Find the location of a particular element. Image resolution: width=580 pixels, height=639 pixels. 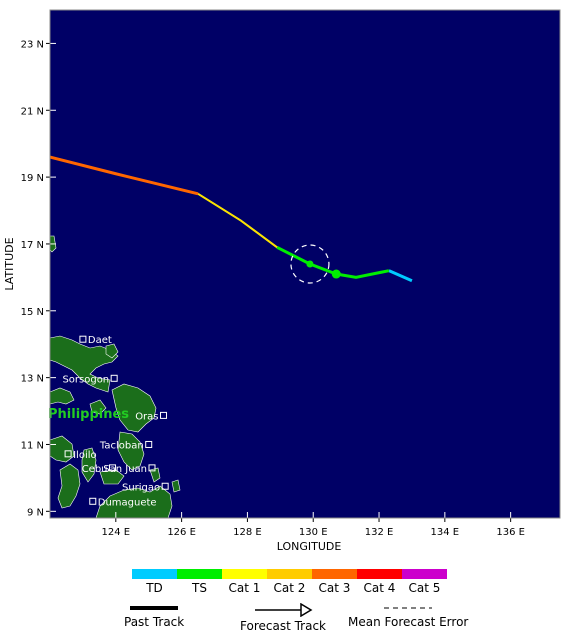

scale-item-td: TD is located at coordinates (154, 582).